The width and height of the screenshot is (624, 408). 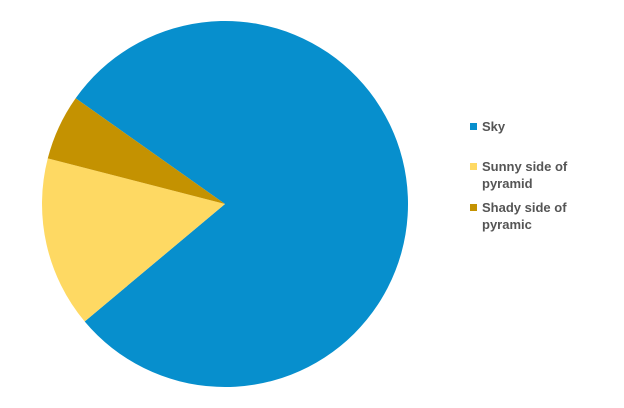 What do you see at coordinates (136, 151) in the screenshot?
I see `pie-slice-shady-side-of-pyramic` at bounding box center [136, 151].